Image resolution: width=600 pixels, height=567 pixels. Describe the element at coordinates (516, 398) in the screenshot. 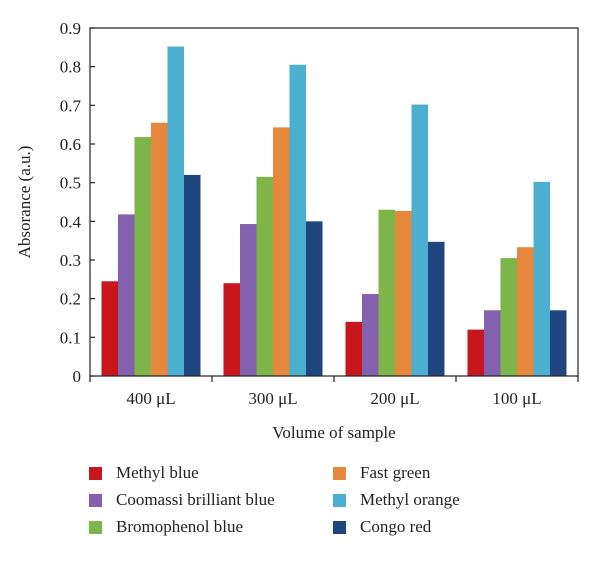

I see `x-tick-label: 100 μL` at that location.